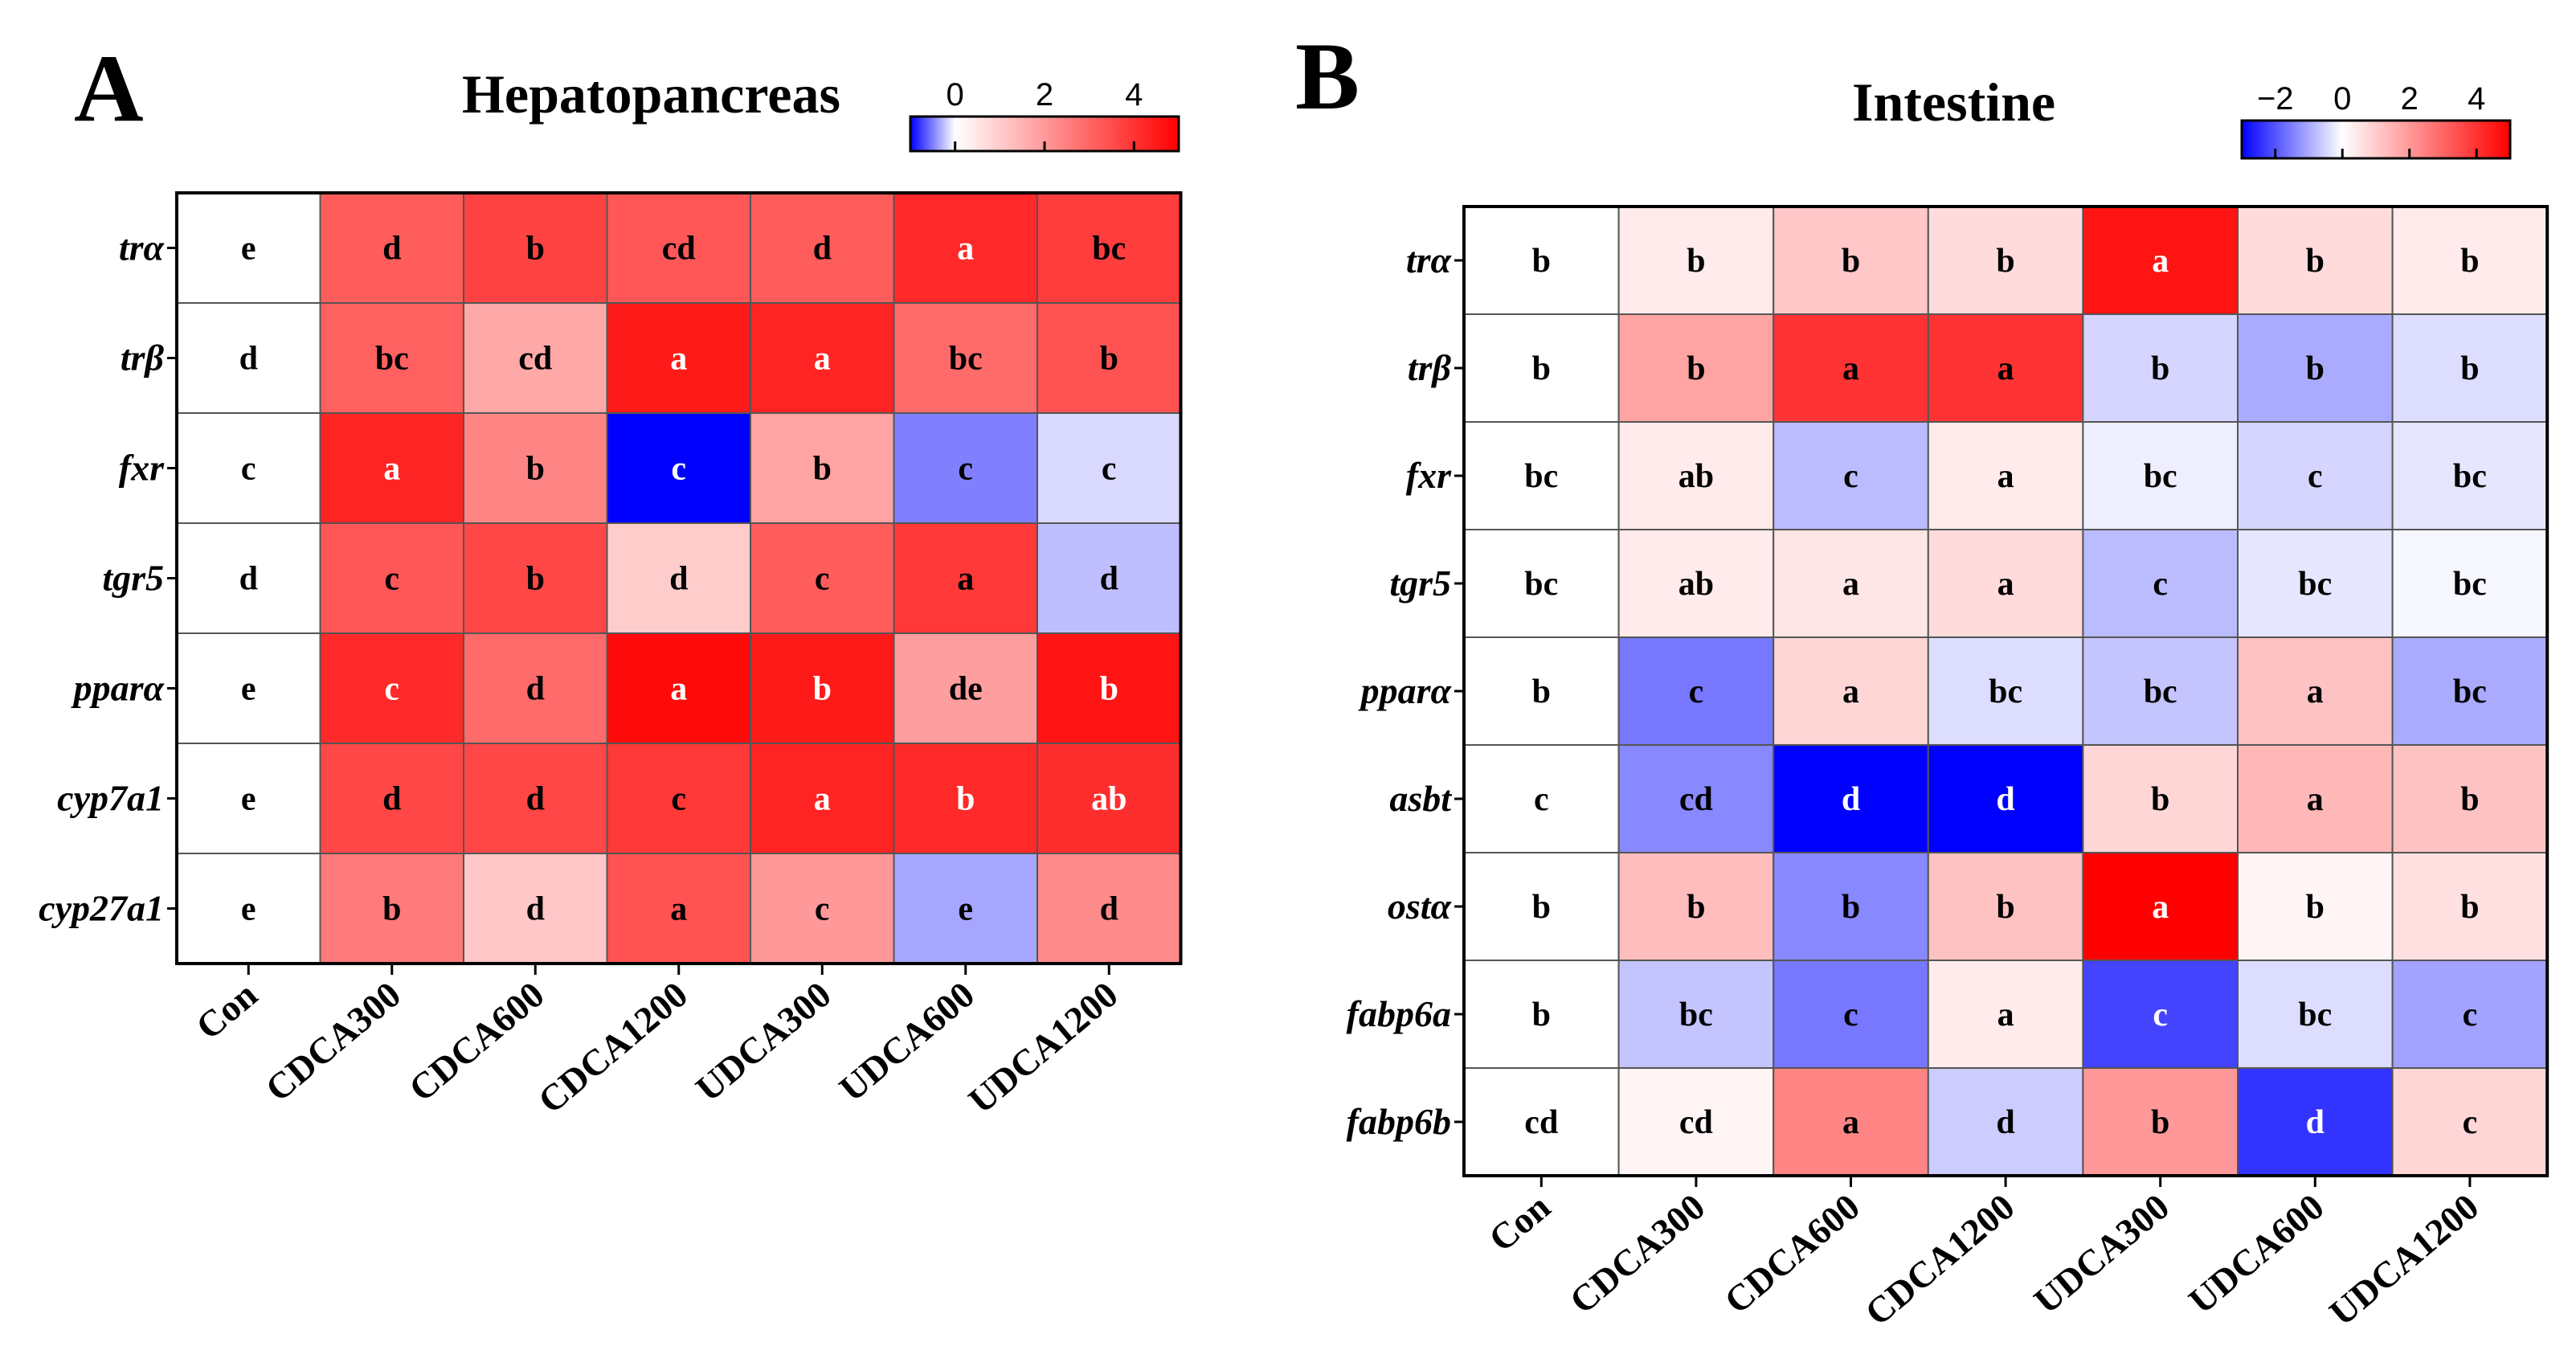  What do you see at coordinates (822, 358) in the screenshot?
I see `panel-a-cell-r1-c4` at bounding box center [822, 358].